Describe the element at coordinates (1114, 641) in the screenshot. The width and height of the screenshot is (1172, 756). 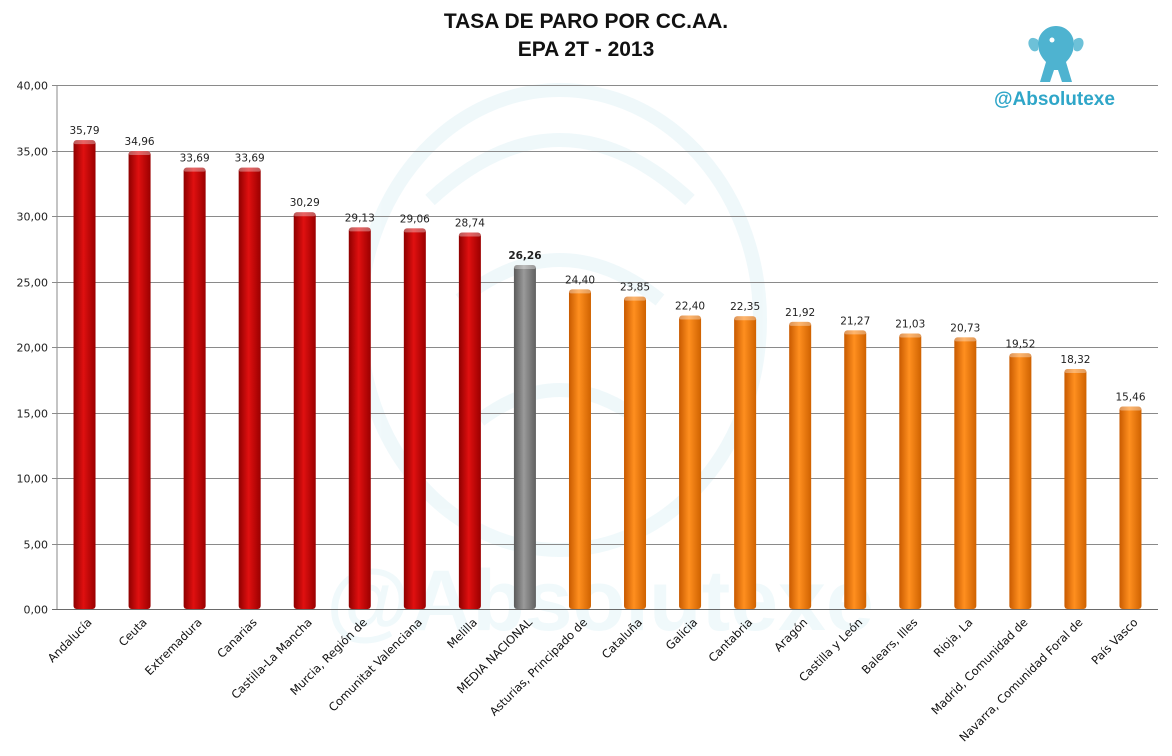
I see `x-tick-label: País Vasco` at that location.